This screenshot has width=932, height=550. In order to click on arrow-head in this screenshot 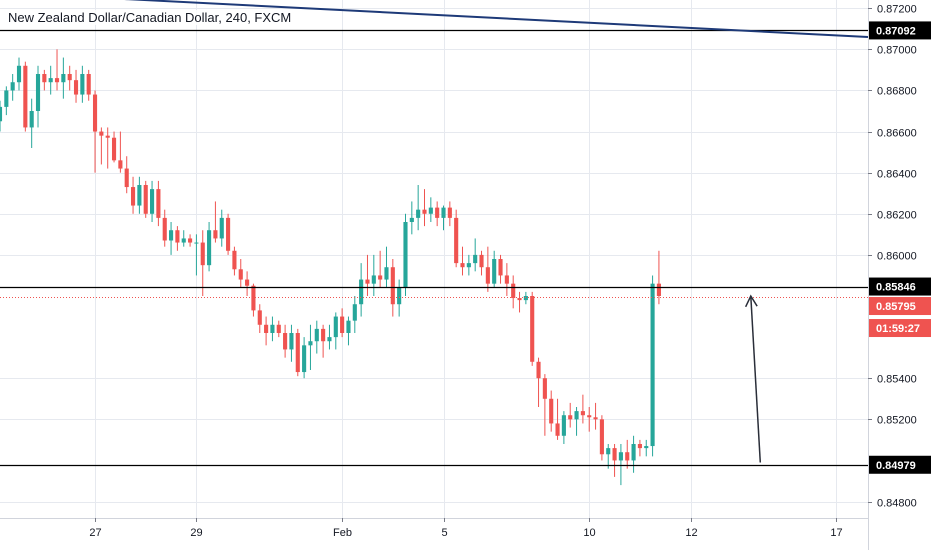, I will do `click(751, 301)`.